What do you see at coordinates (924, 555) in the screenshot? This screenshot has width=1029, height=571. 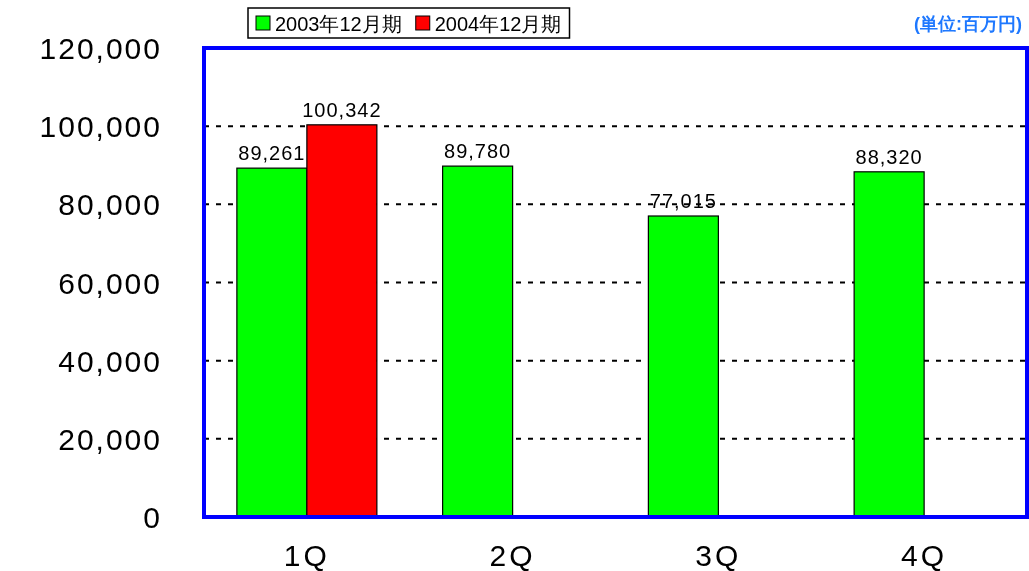 I see `x-tick-label: 4Q` at bounding box center [924, 555].